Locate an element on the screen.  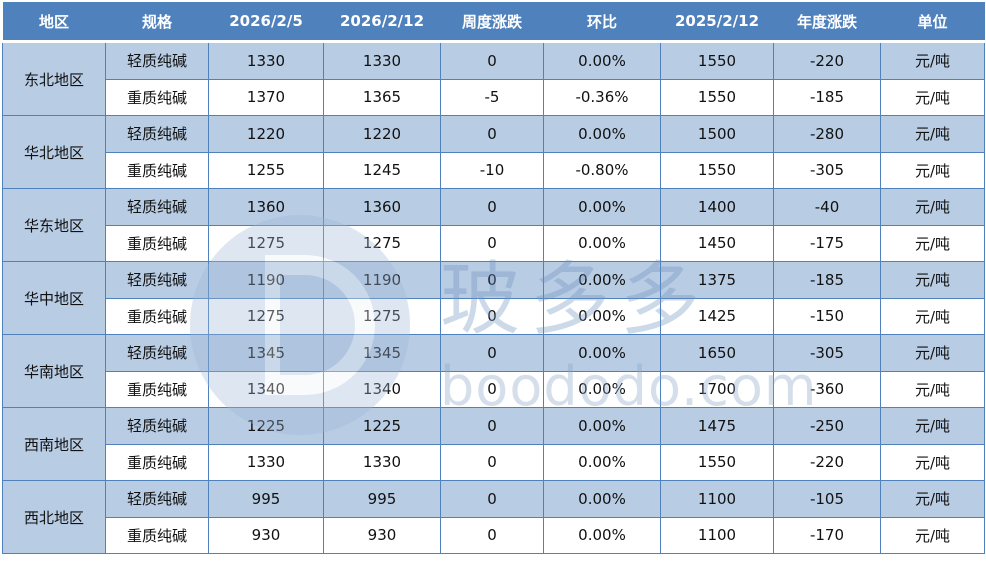
region-cell: 华北地区 is located at coordinates (54, 152).